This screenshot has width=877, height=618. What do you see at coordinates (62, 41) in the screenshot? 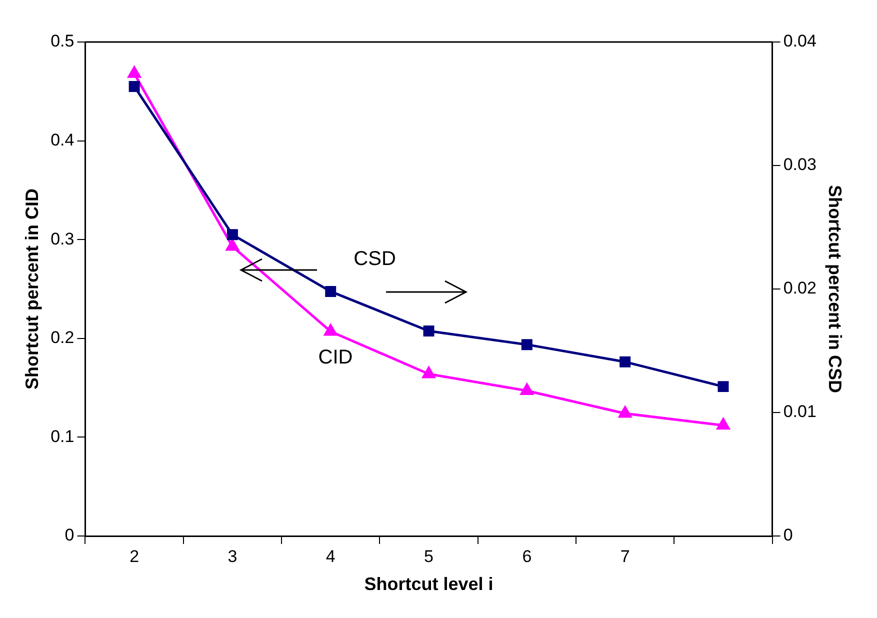
I see `y-tick-label: 0.5` at bounding box center [62, 41].